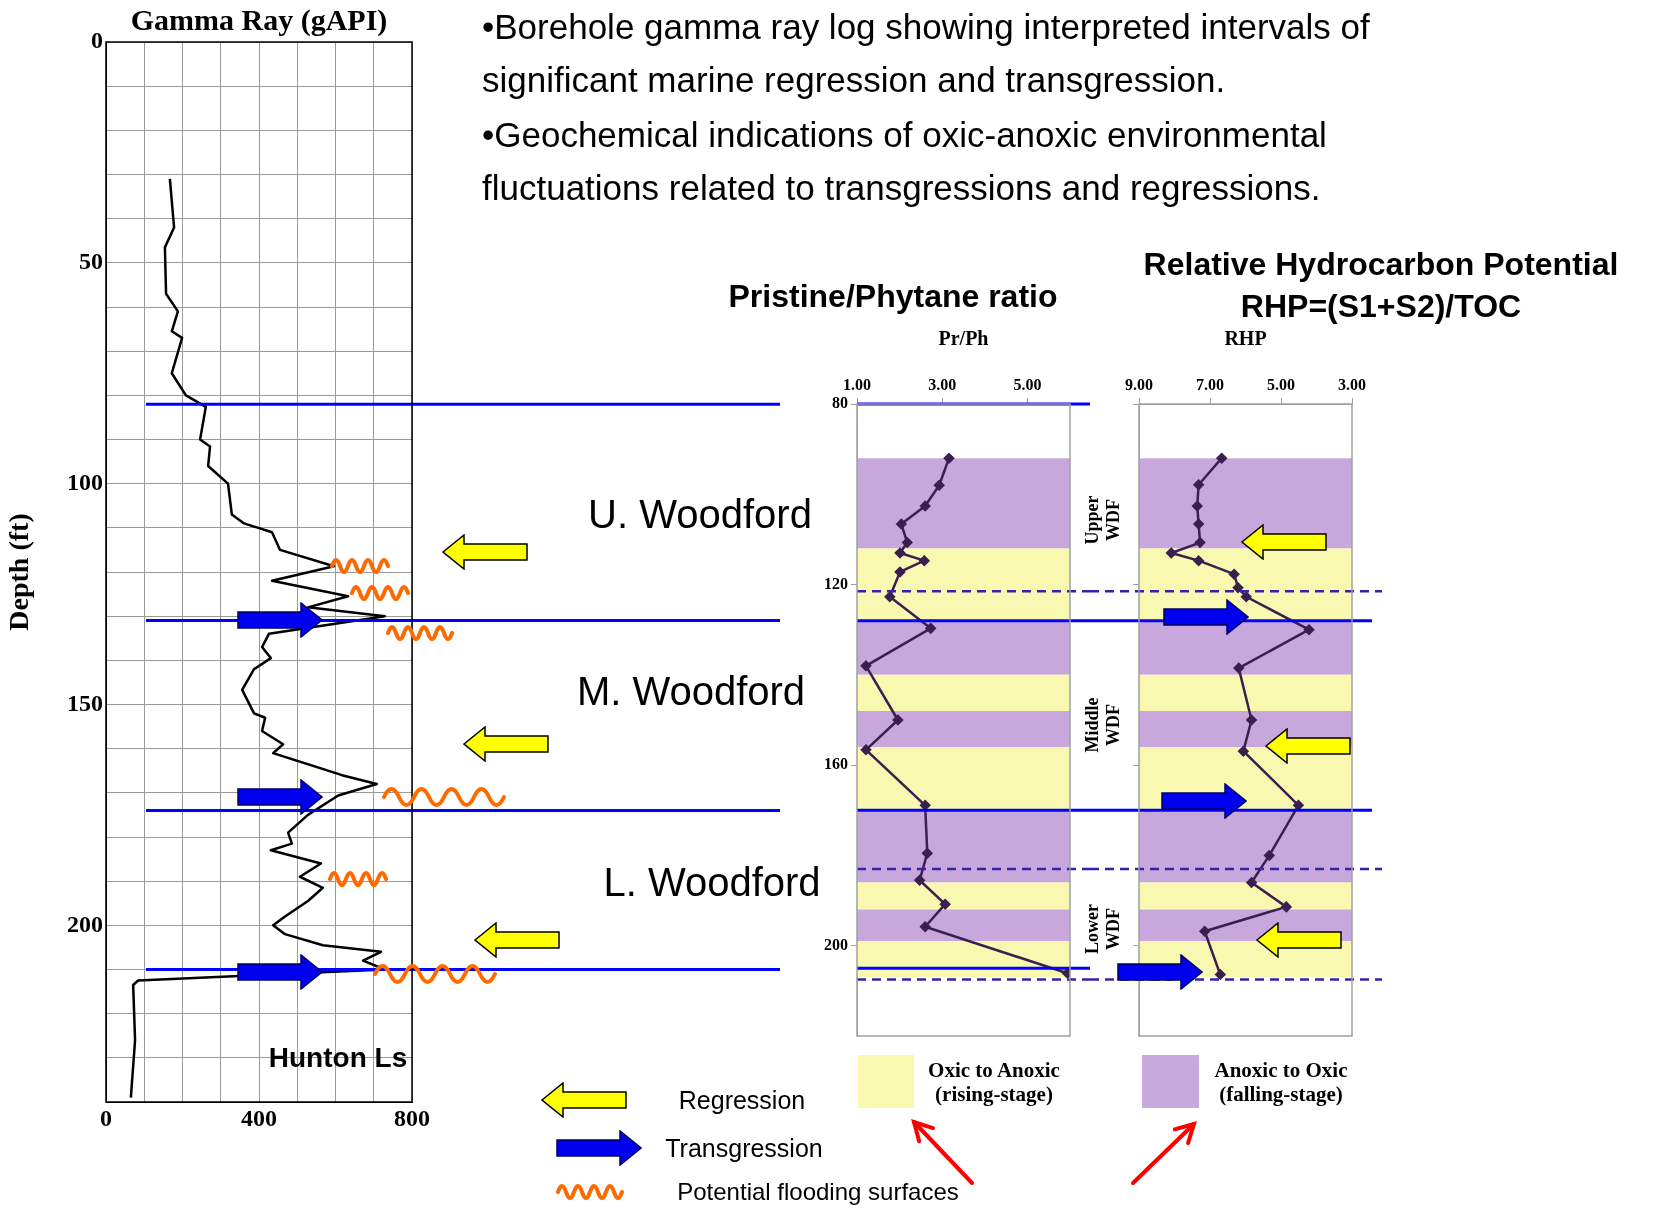 The image size is (1671, 1212). What do you see at coordinates (1103, 929) in the screenshot?
I see `text: Lower WDF` at bounding box center [1103, 929].